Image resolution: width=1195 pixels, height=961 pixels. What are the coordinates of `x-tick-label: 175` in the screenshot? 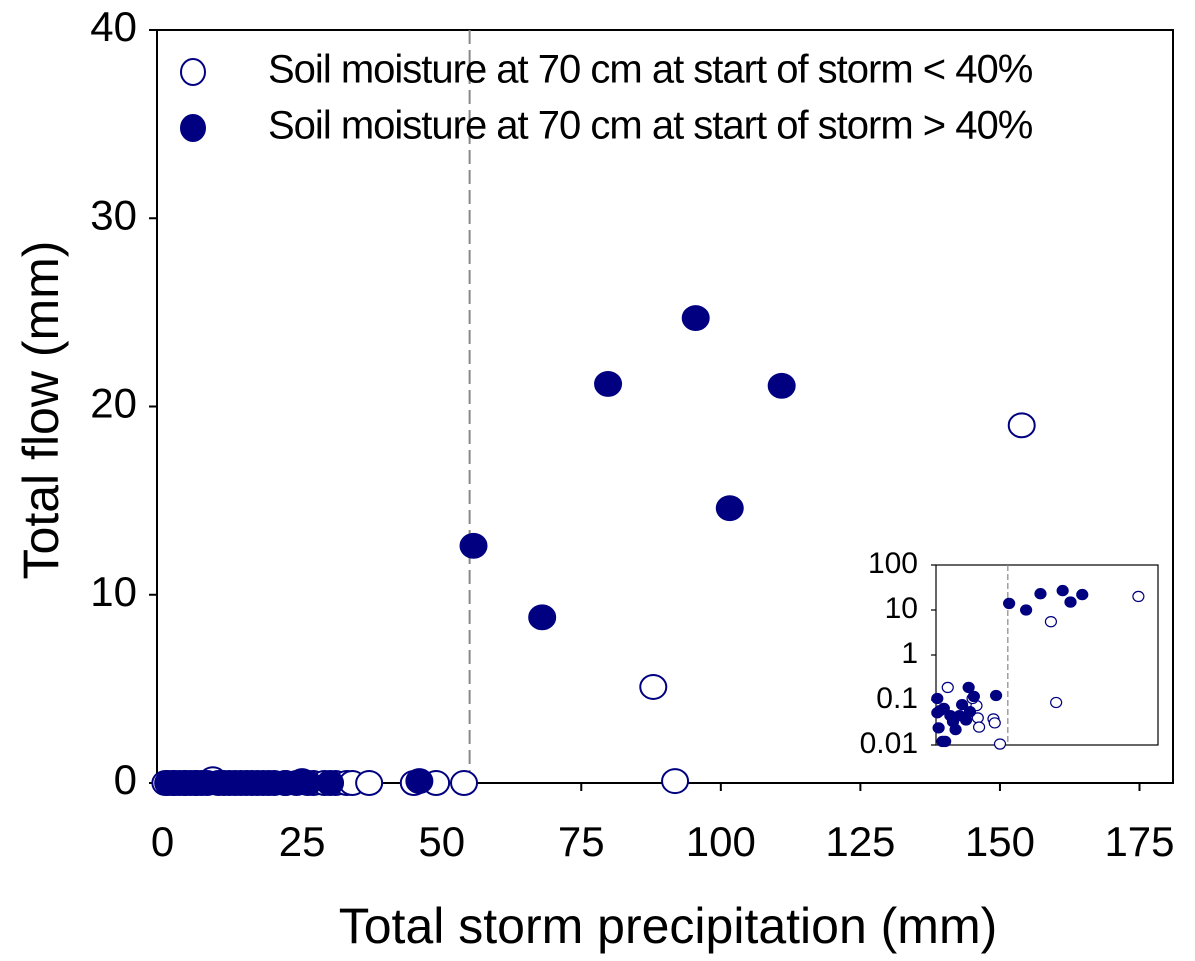 It's located at (1139, 841).